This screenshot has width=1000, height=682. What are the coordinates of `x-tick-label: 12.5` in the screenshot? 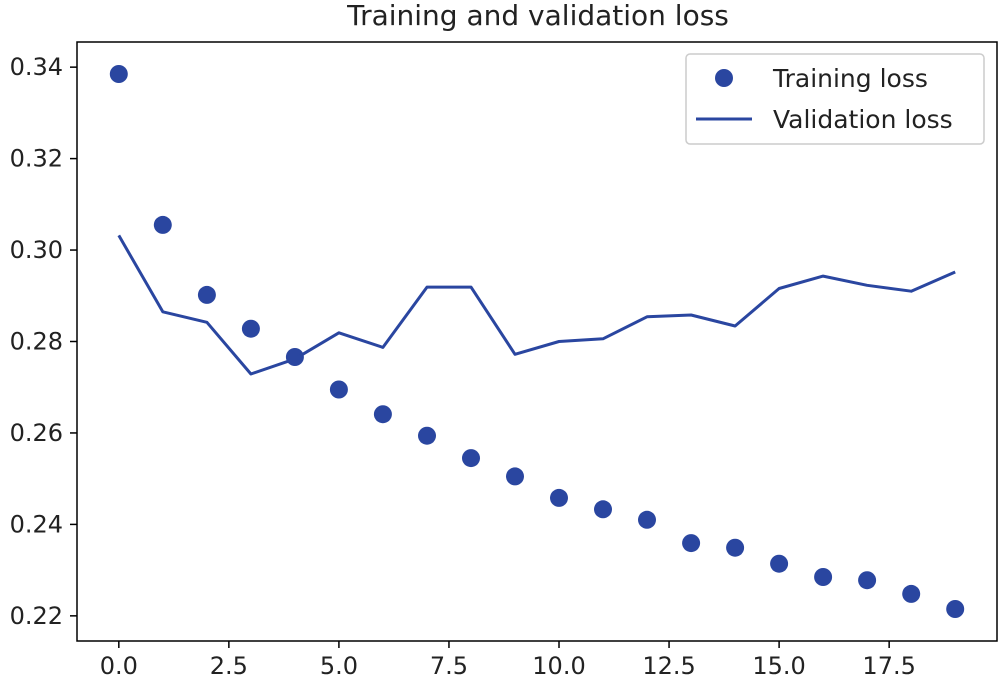 It's located at (668, 666).